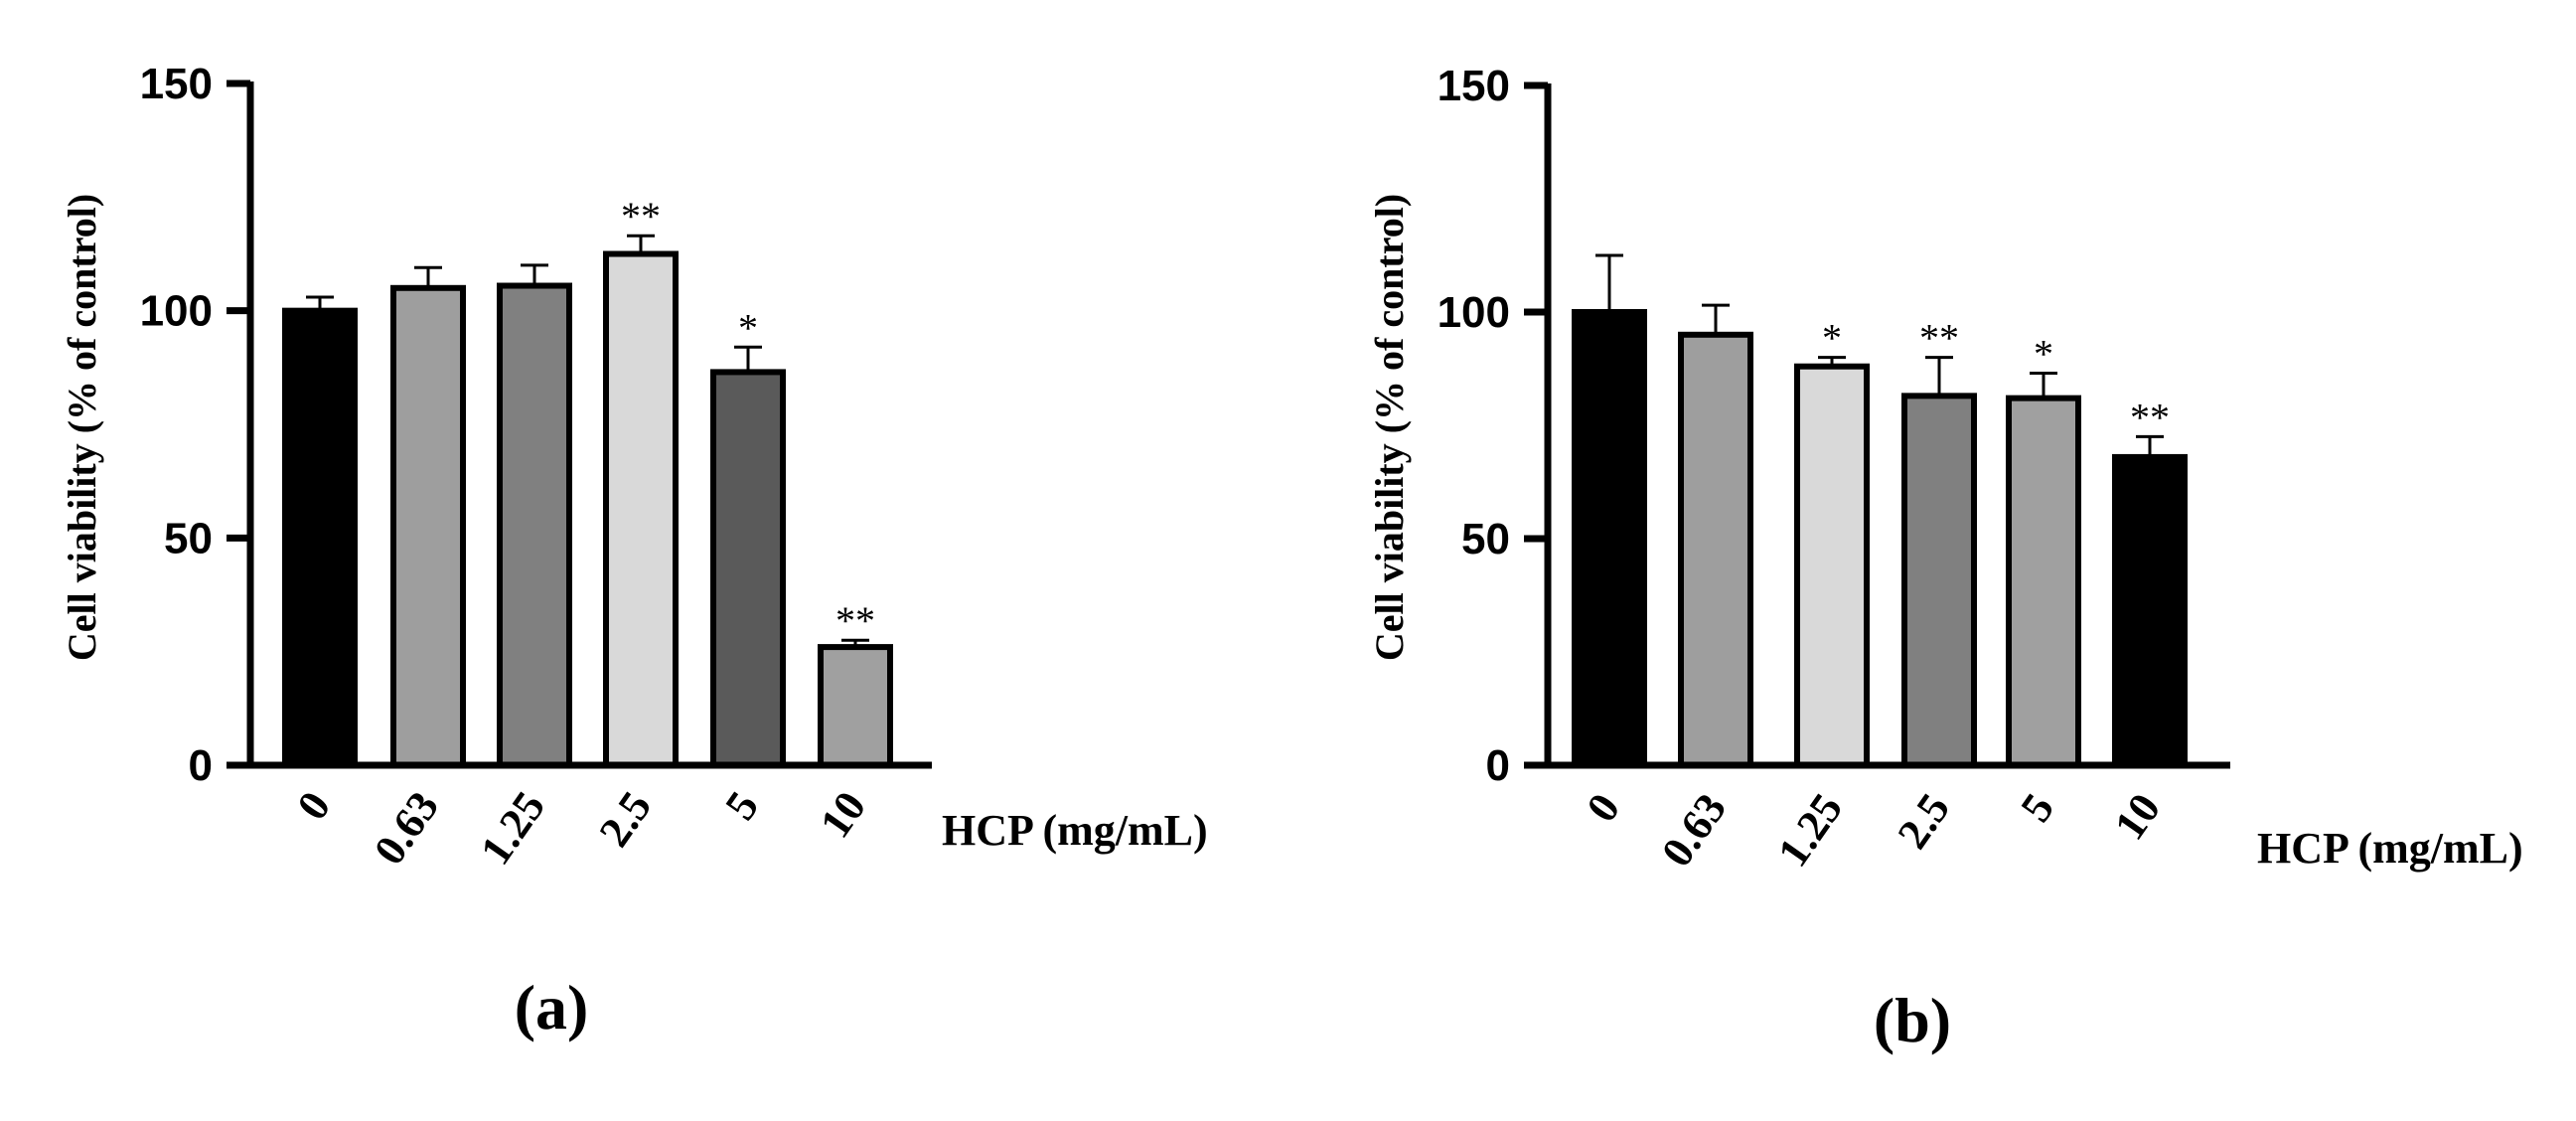  I want to click on y-tick-label-a-50: 50, so click(188, 538).